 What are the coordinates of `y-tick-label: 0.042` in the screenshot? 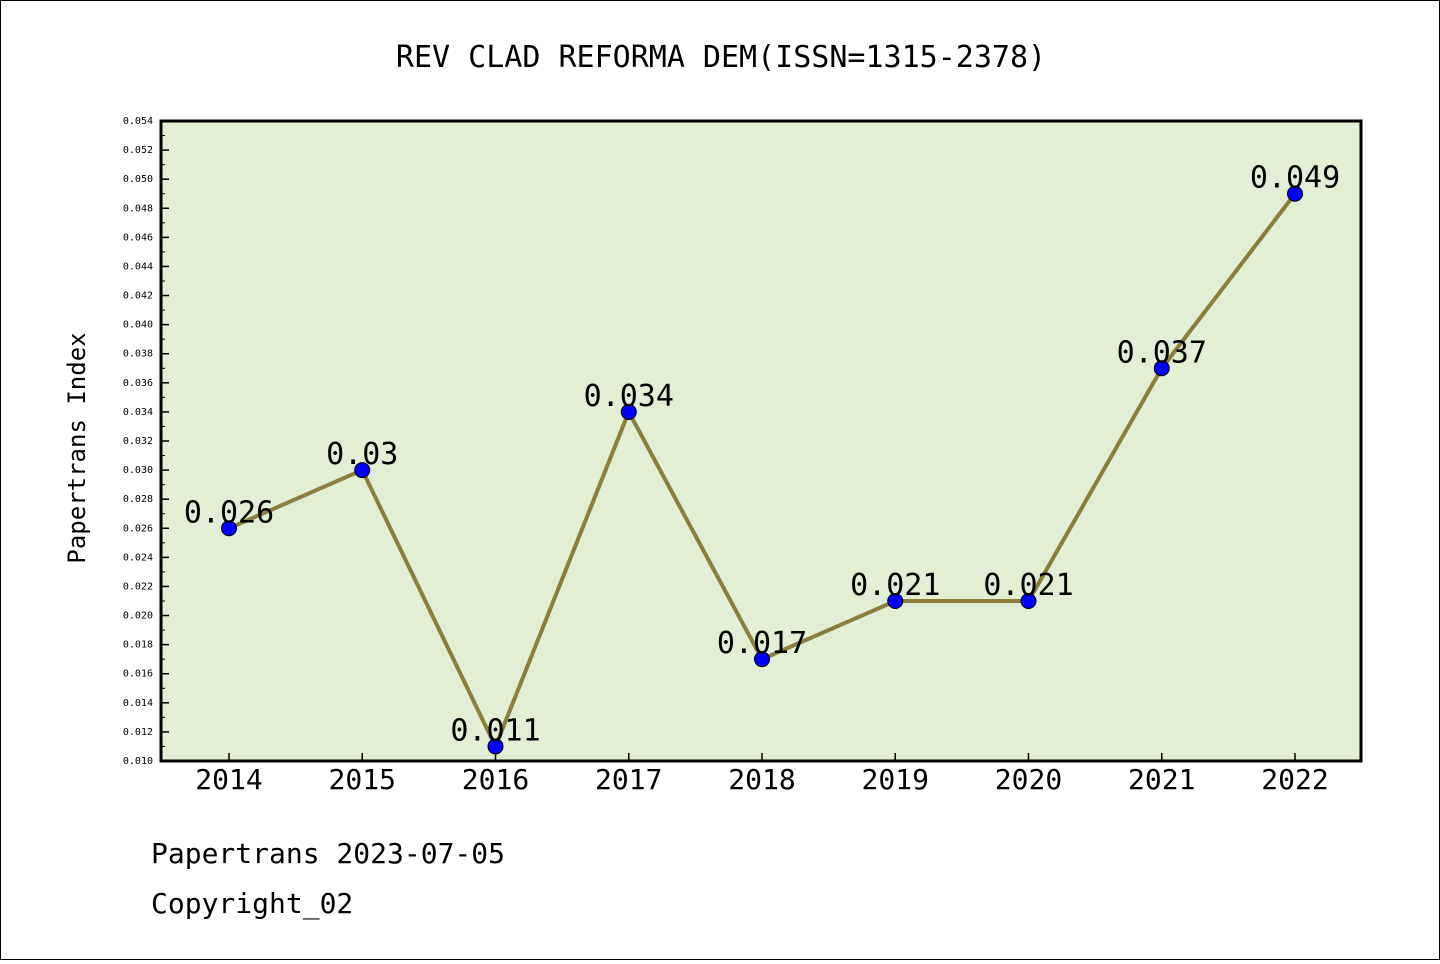 It's located at (138, 296).